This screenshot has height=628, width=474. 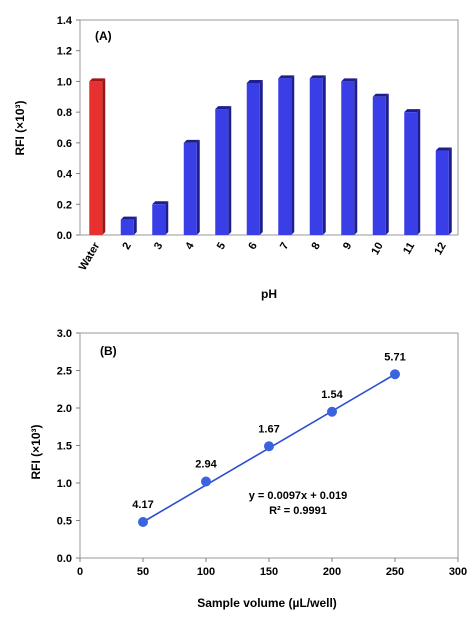 What do you see at coordinates (64, 236) in the screenshot?
I see `panel-a-y-tick-label: 0.0` at bounding box center [64, 236].